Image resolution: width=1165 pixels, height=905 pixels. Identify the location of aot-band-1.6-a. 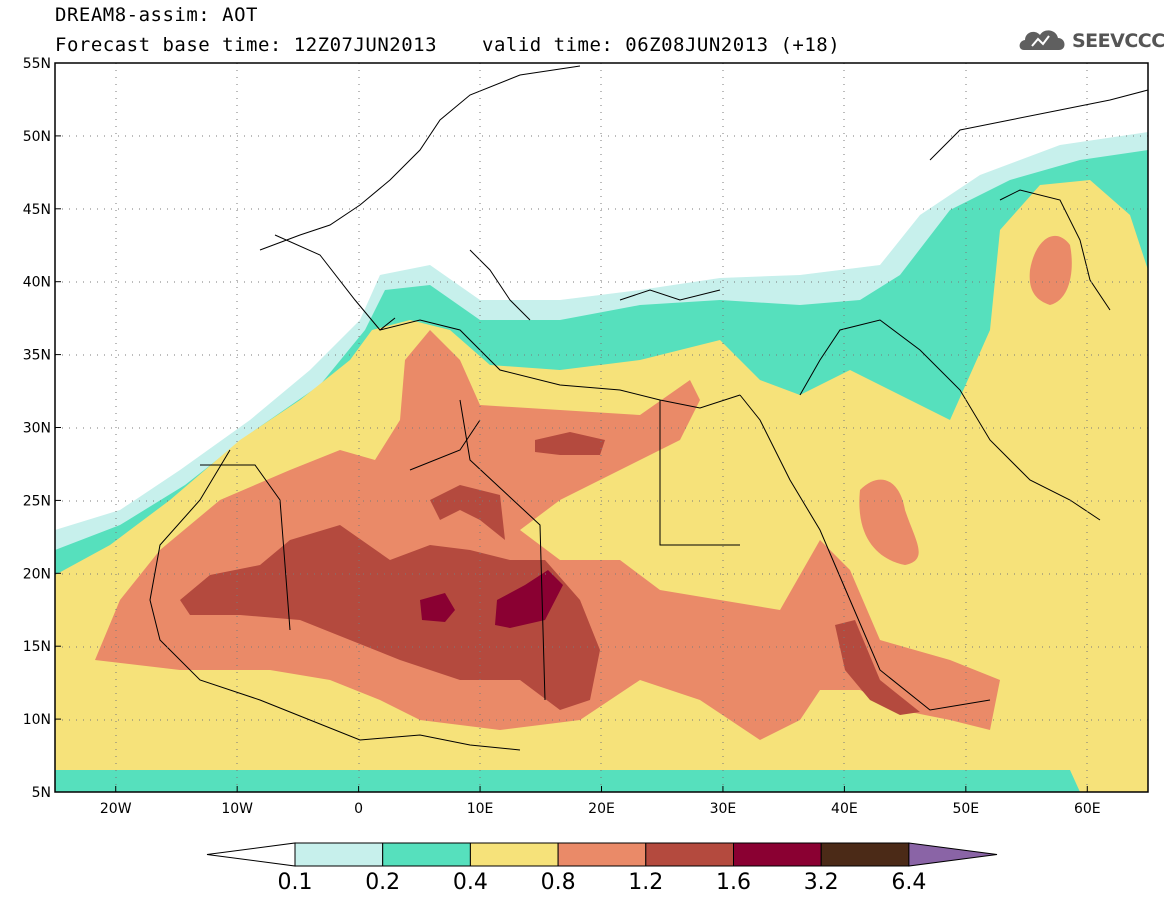
(437, 607).